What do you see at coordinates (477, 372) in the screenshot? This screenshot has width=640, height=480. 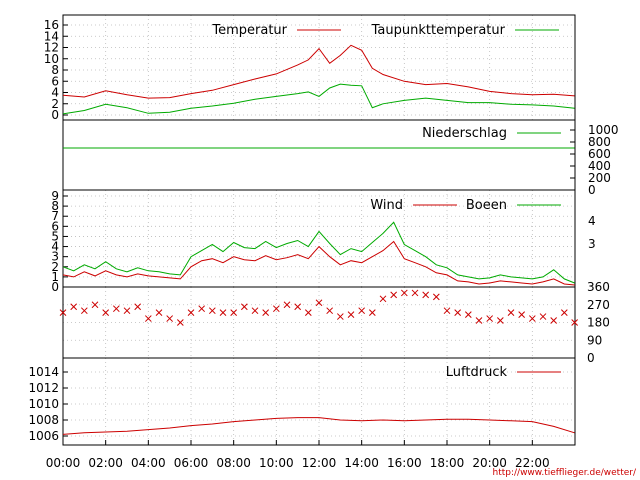 I see `legend-label: Luftdruck` at bounding box center [477, 372].